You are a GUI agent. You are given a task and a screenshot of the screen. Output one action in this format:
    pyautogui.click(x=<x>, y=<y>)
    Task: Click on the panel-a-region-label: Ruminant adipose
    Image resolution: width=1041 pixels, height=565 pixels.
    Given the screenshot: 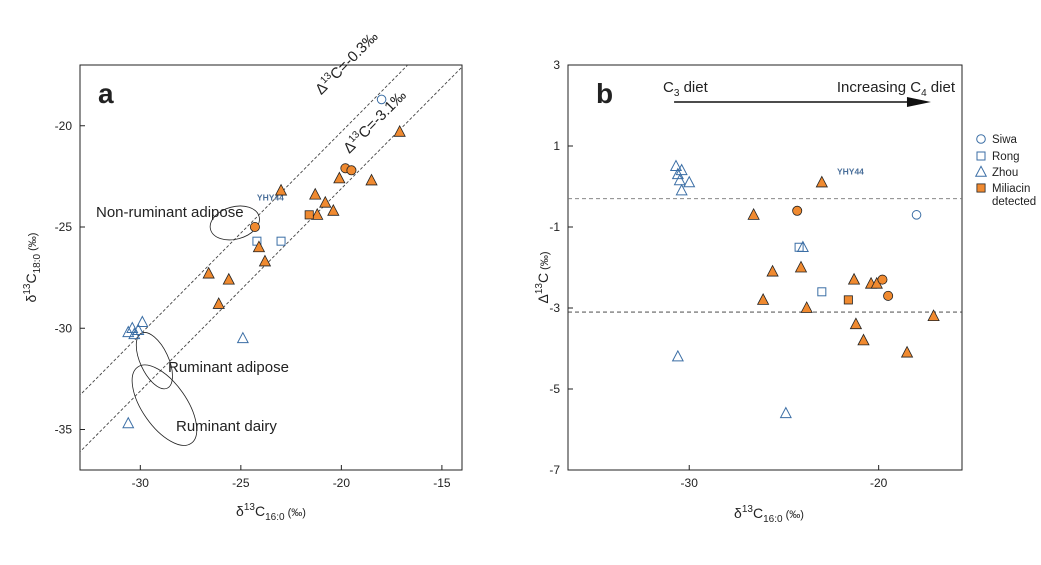 What is the action you would take?
    pyautogui.click(x=228, y=367)
    